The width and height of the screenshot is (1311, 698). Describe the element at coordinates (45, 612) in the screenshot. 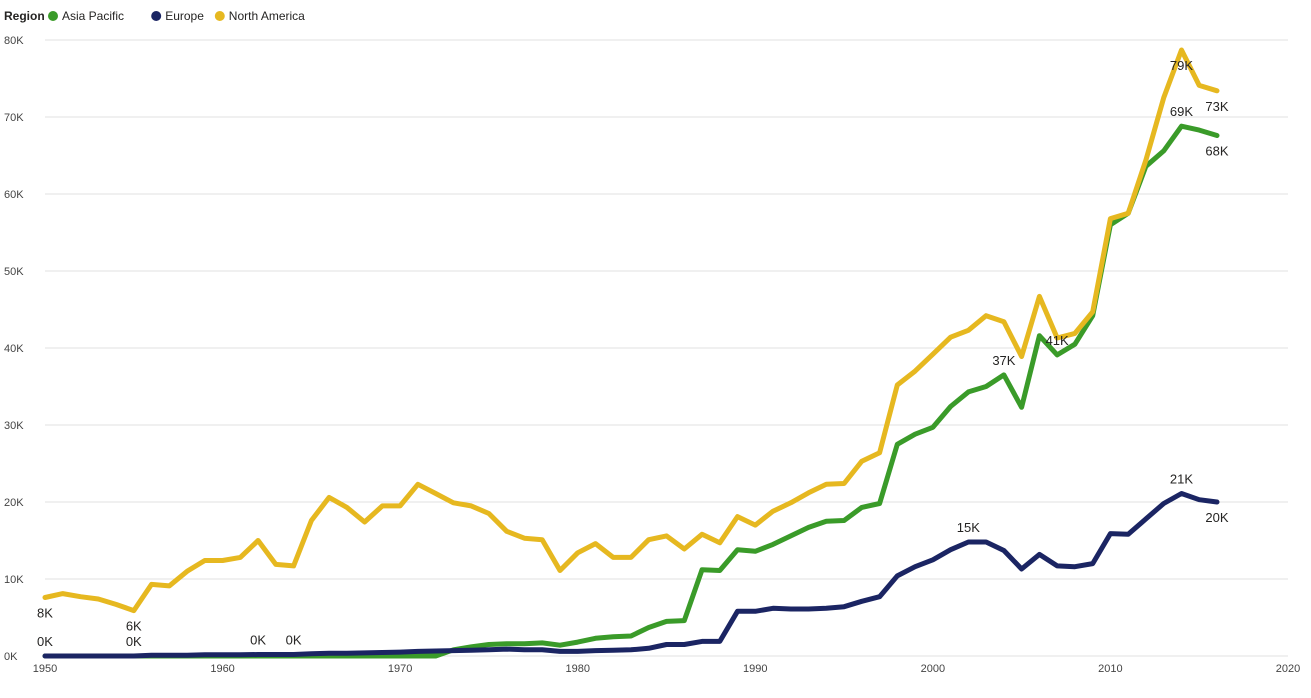

I see `data-label: 8K` at that location.